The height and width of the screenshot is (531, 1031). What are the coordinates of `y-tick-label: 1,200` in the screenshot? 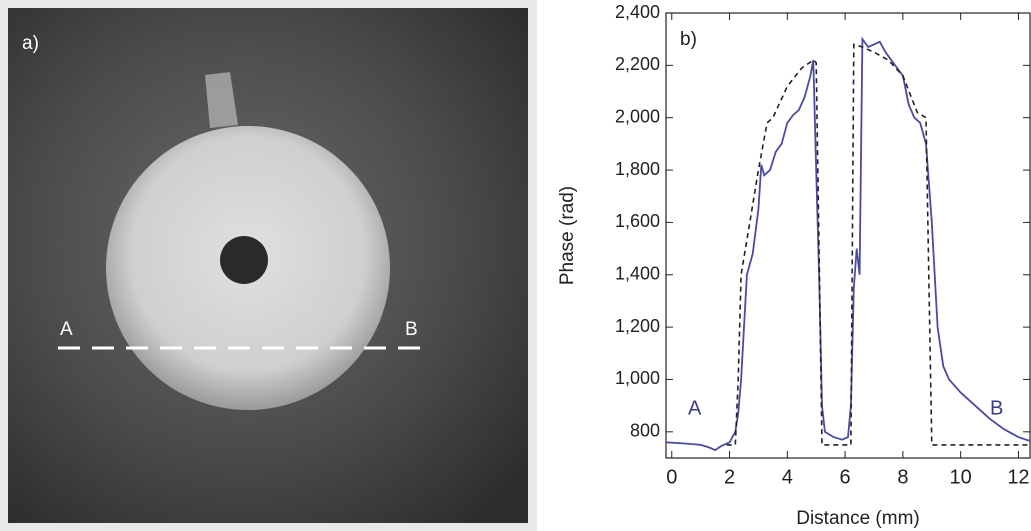 It's located at (637, 326).